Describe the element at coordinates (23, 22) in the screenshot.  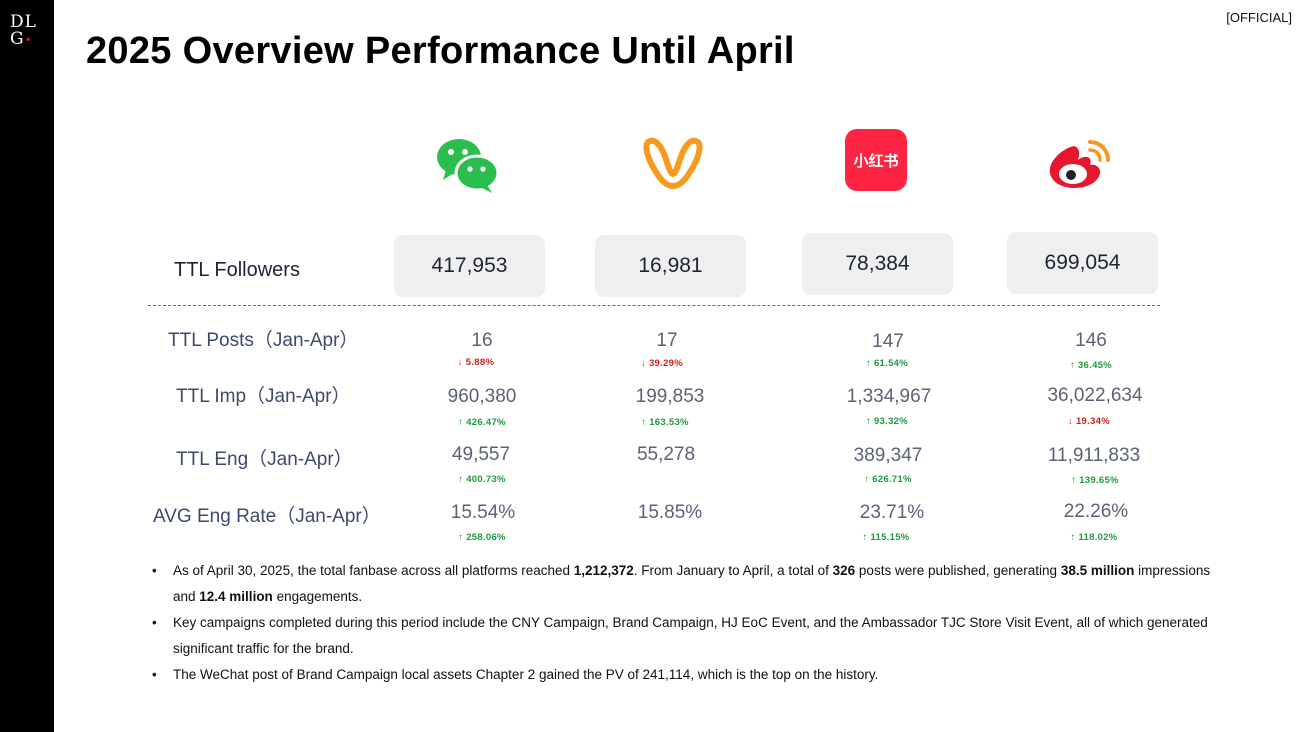
I see `logo-top: DL` at that location.